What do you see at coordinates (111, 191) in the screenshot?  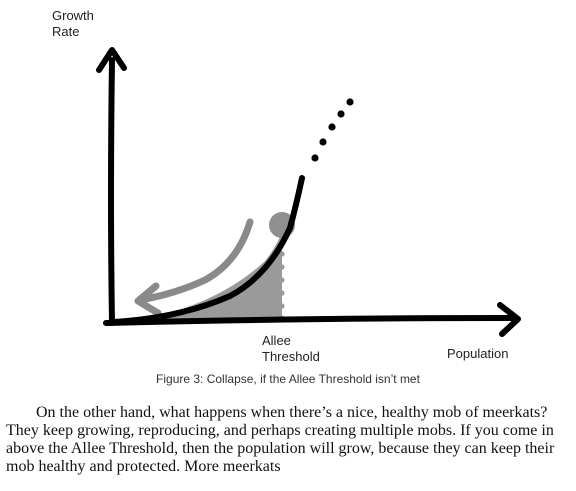 I see `y-axis-line` at bounding box center [111, 191].